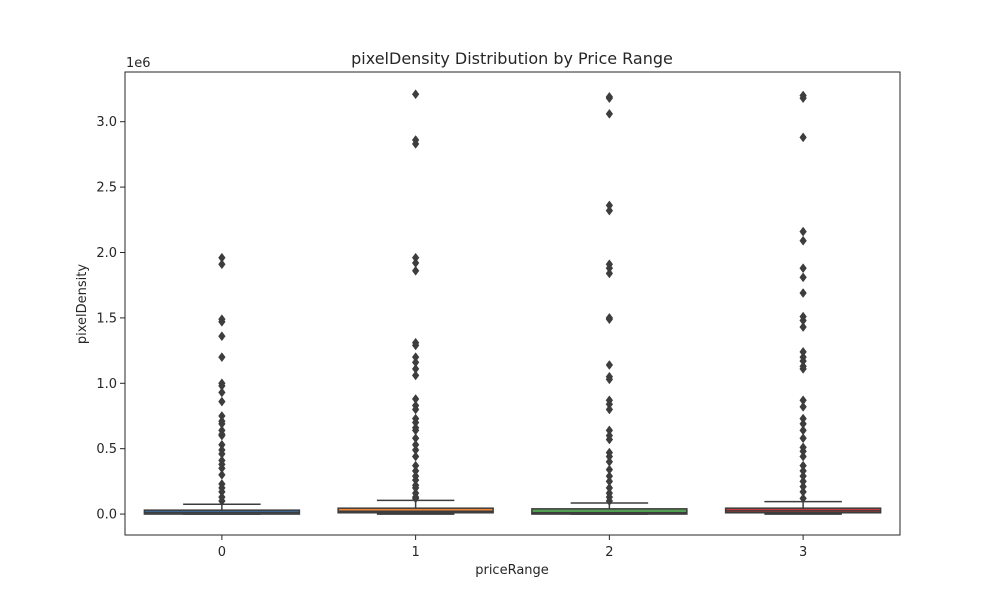 This screenshot has height=600, width=1000. What do you see at coordinates (82, 304) in the screenshot?
I see `y-axis-label: pixelDensity` at bounding box center [82, 304].